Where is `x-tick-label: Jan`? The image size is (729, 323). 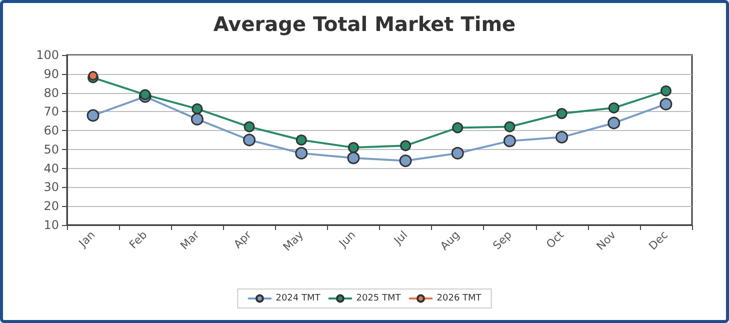 x-tick-label: Jan is located at coordinates (87, 239).